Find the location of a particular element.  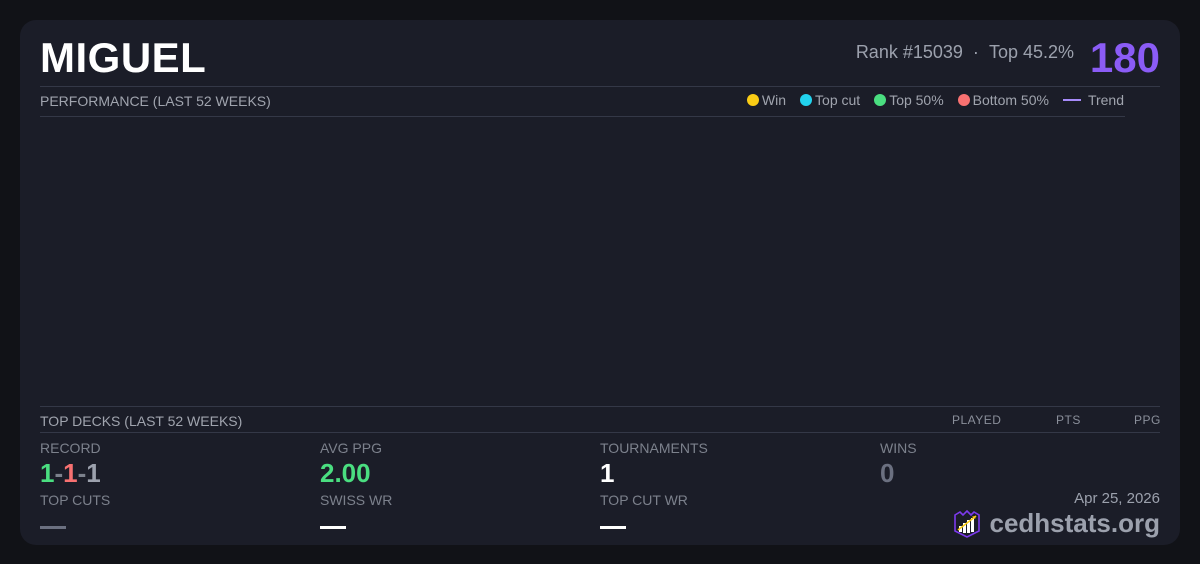

top-cut-wr-label: TOP CUT WR is located at coordinates (644, 500).